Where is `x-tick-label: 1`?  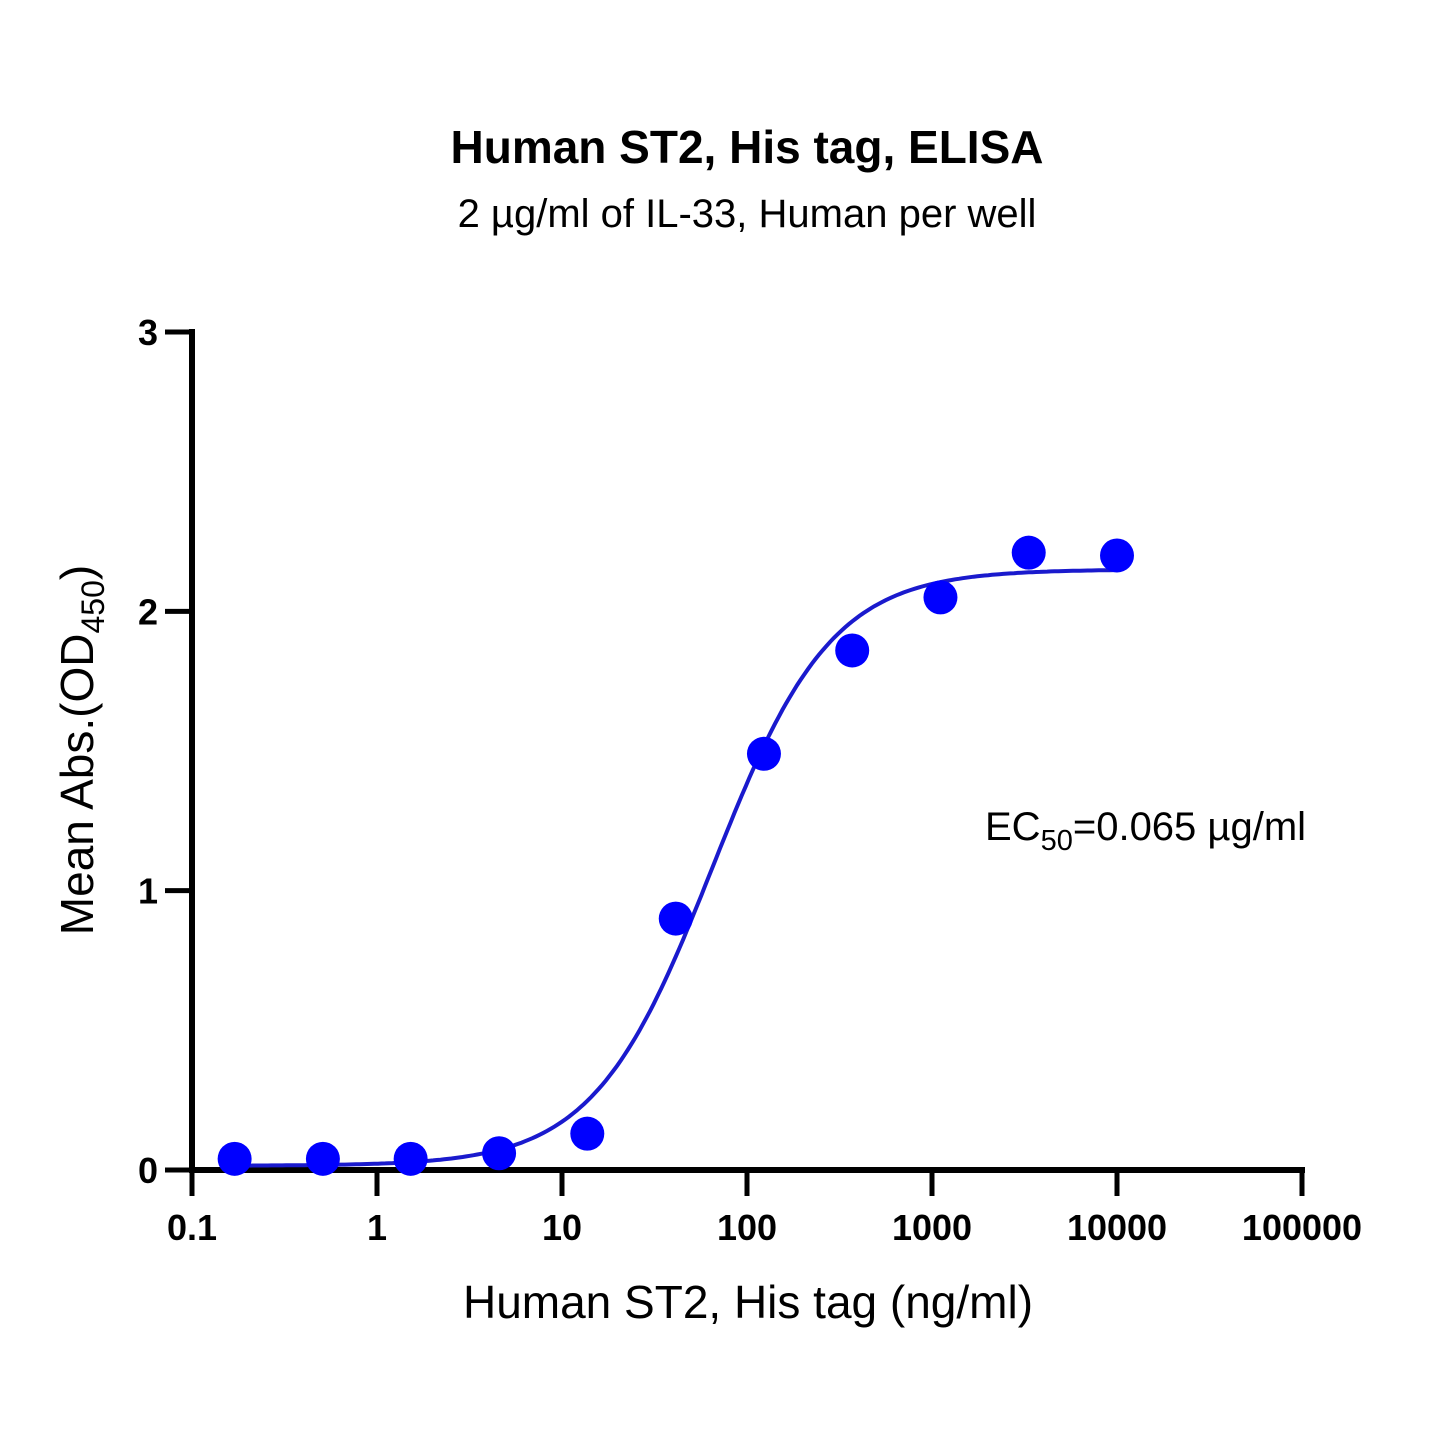
x-tick-label: 1 is located at coordinates (377, 1227).